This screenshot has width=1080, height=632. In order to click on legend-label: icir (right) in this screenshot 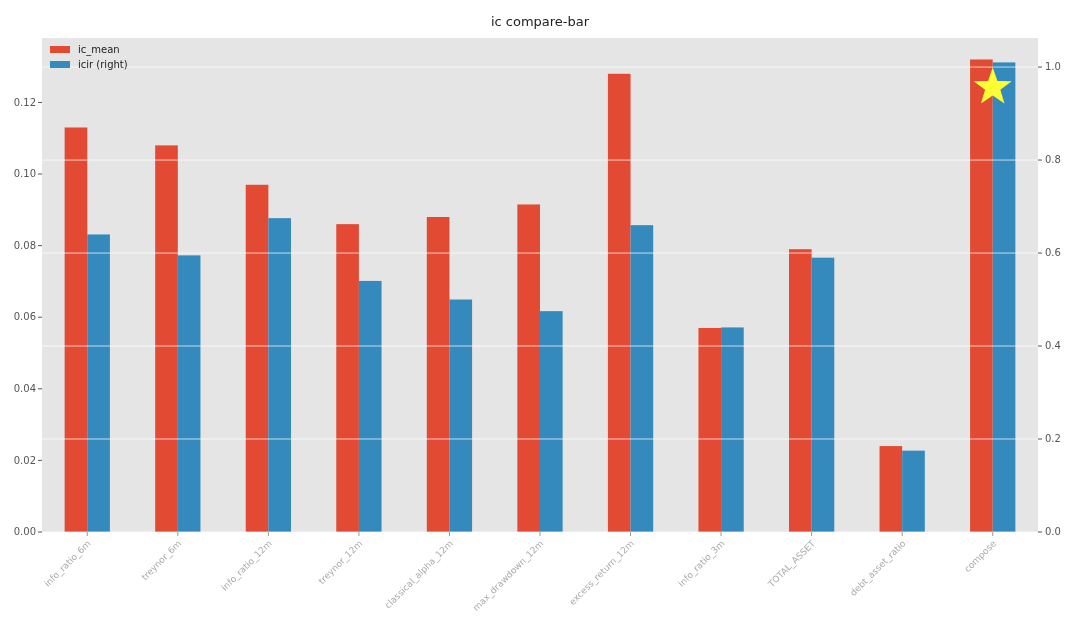, I will do `click(103, 64)`.